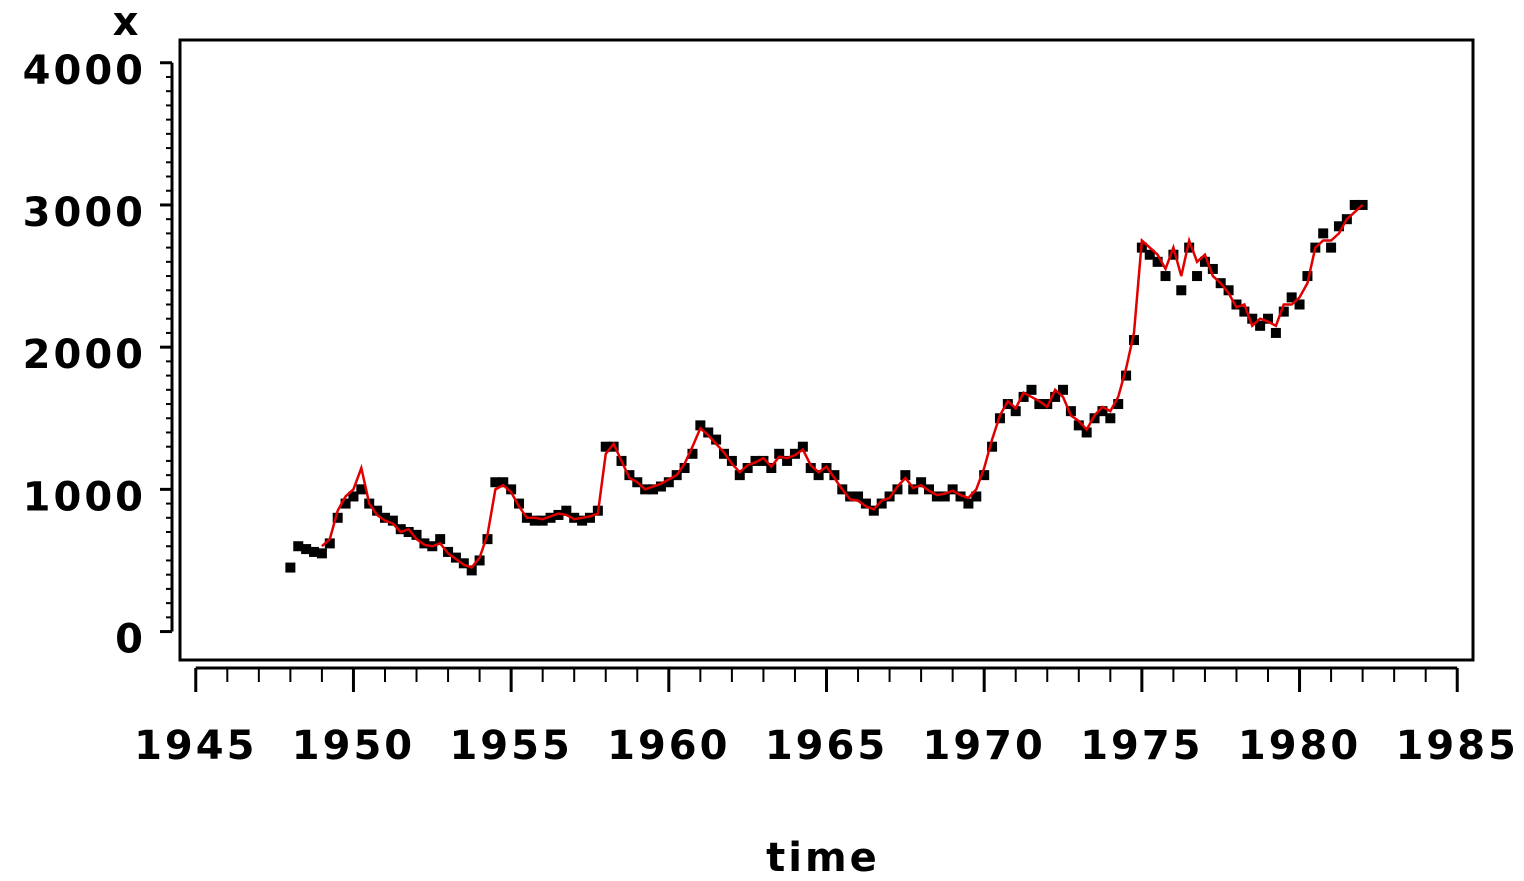  What do you see at coordinates (84, 497) in the screenshot?
I see `y-tick-label: 1000` at bounding box center [84, 497].